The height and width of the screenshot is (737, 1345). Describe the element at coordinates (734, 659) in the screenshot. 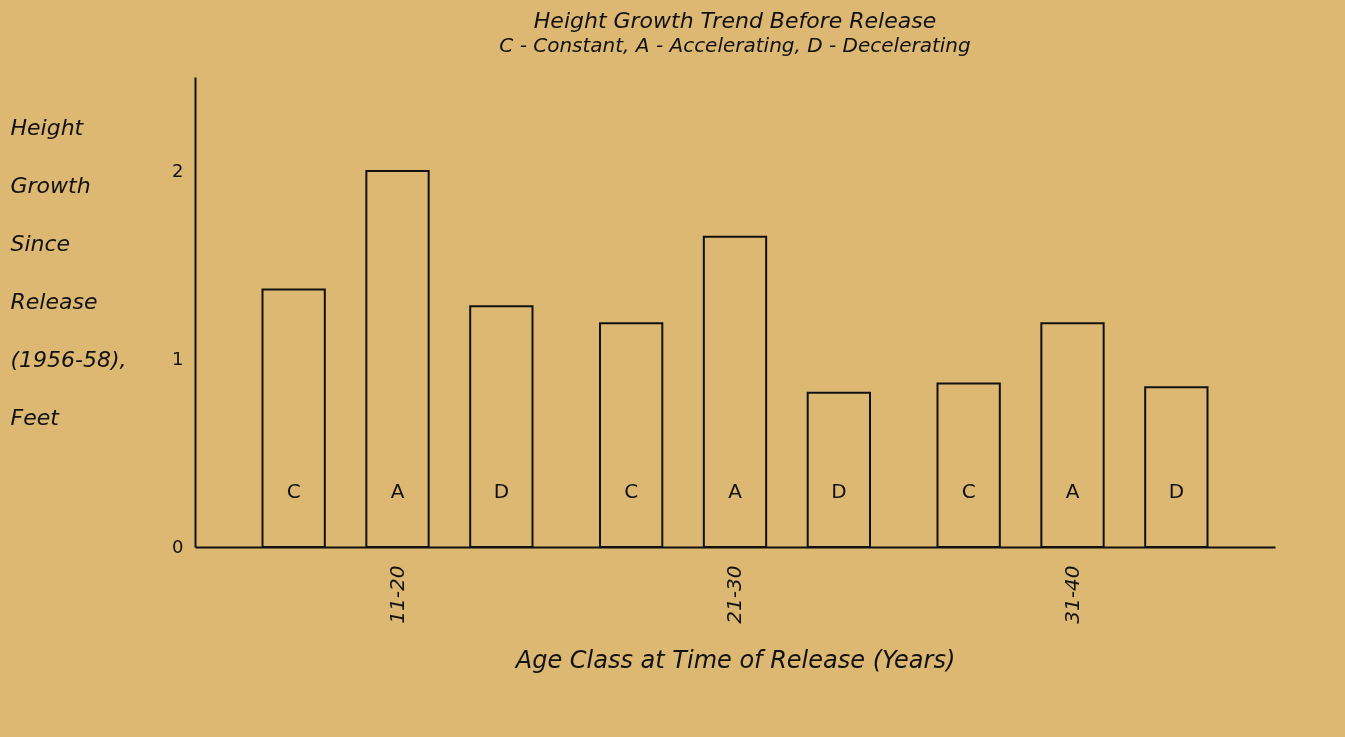

I see `x-axis-title: Age Class at Time of Release (Years)` at that location.